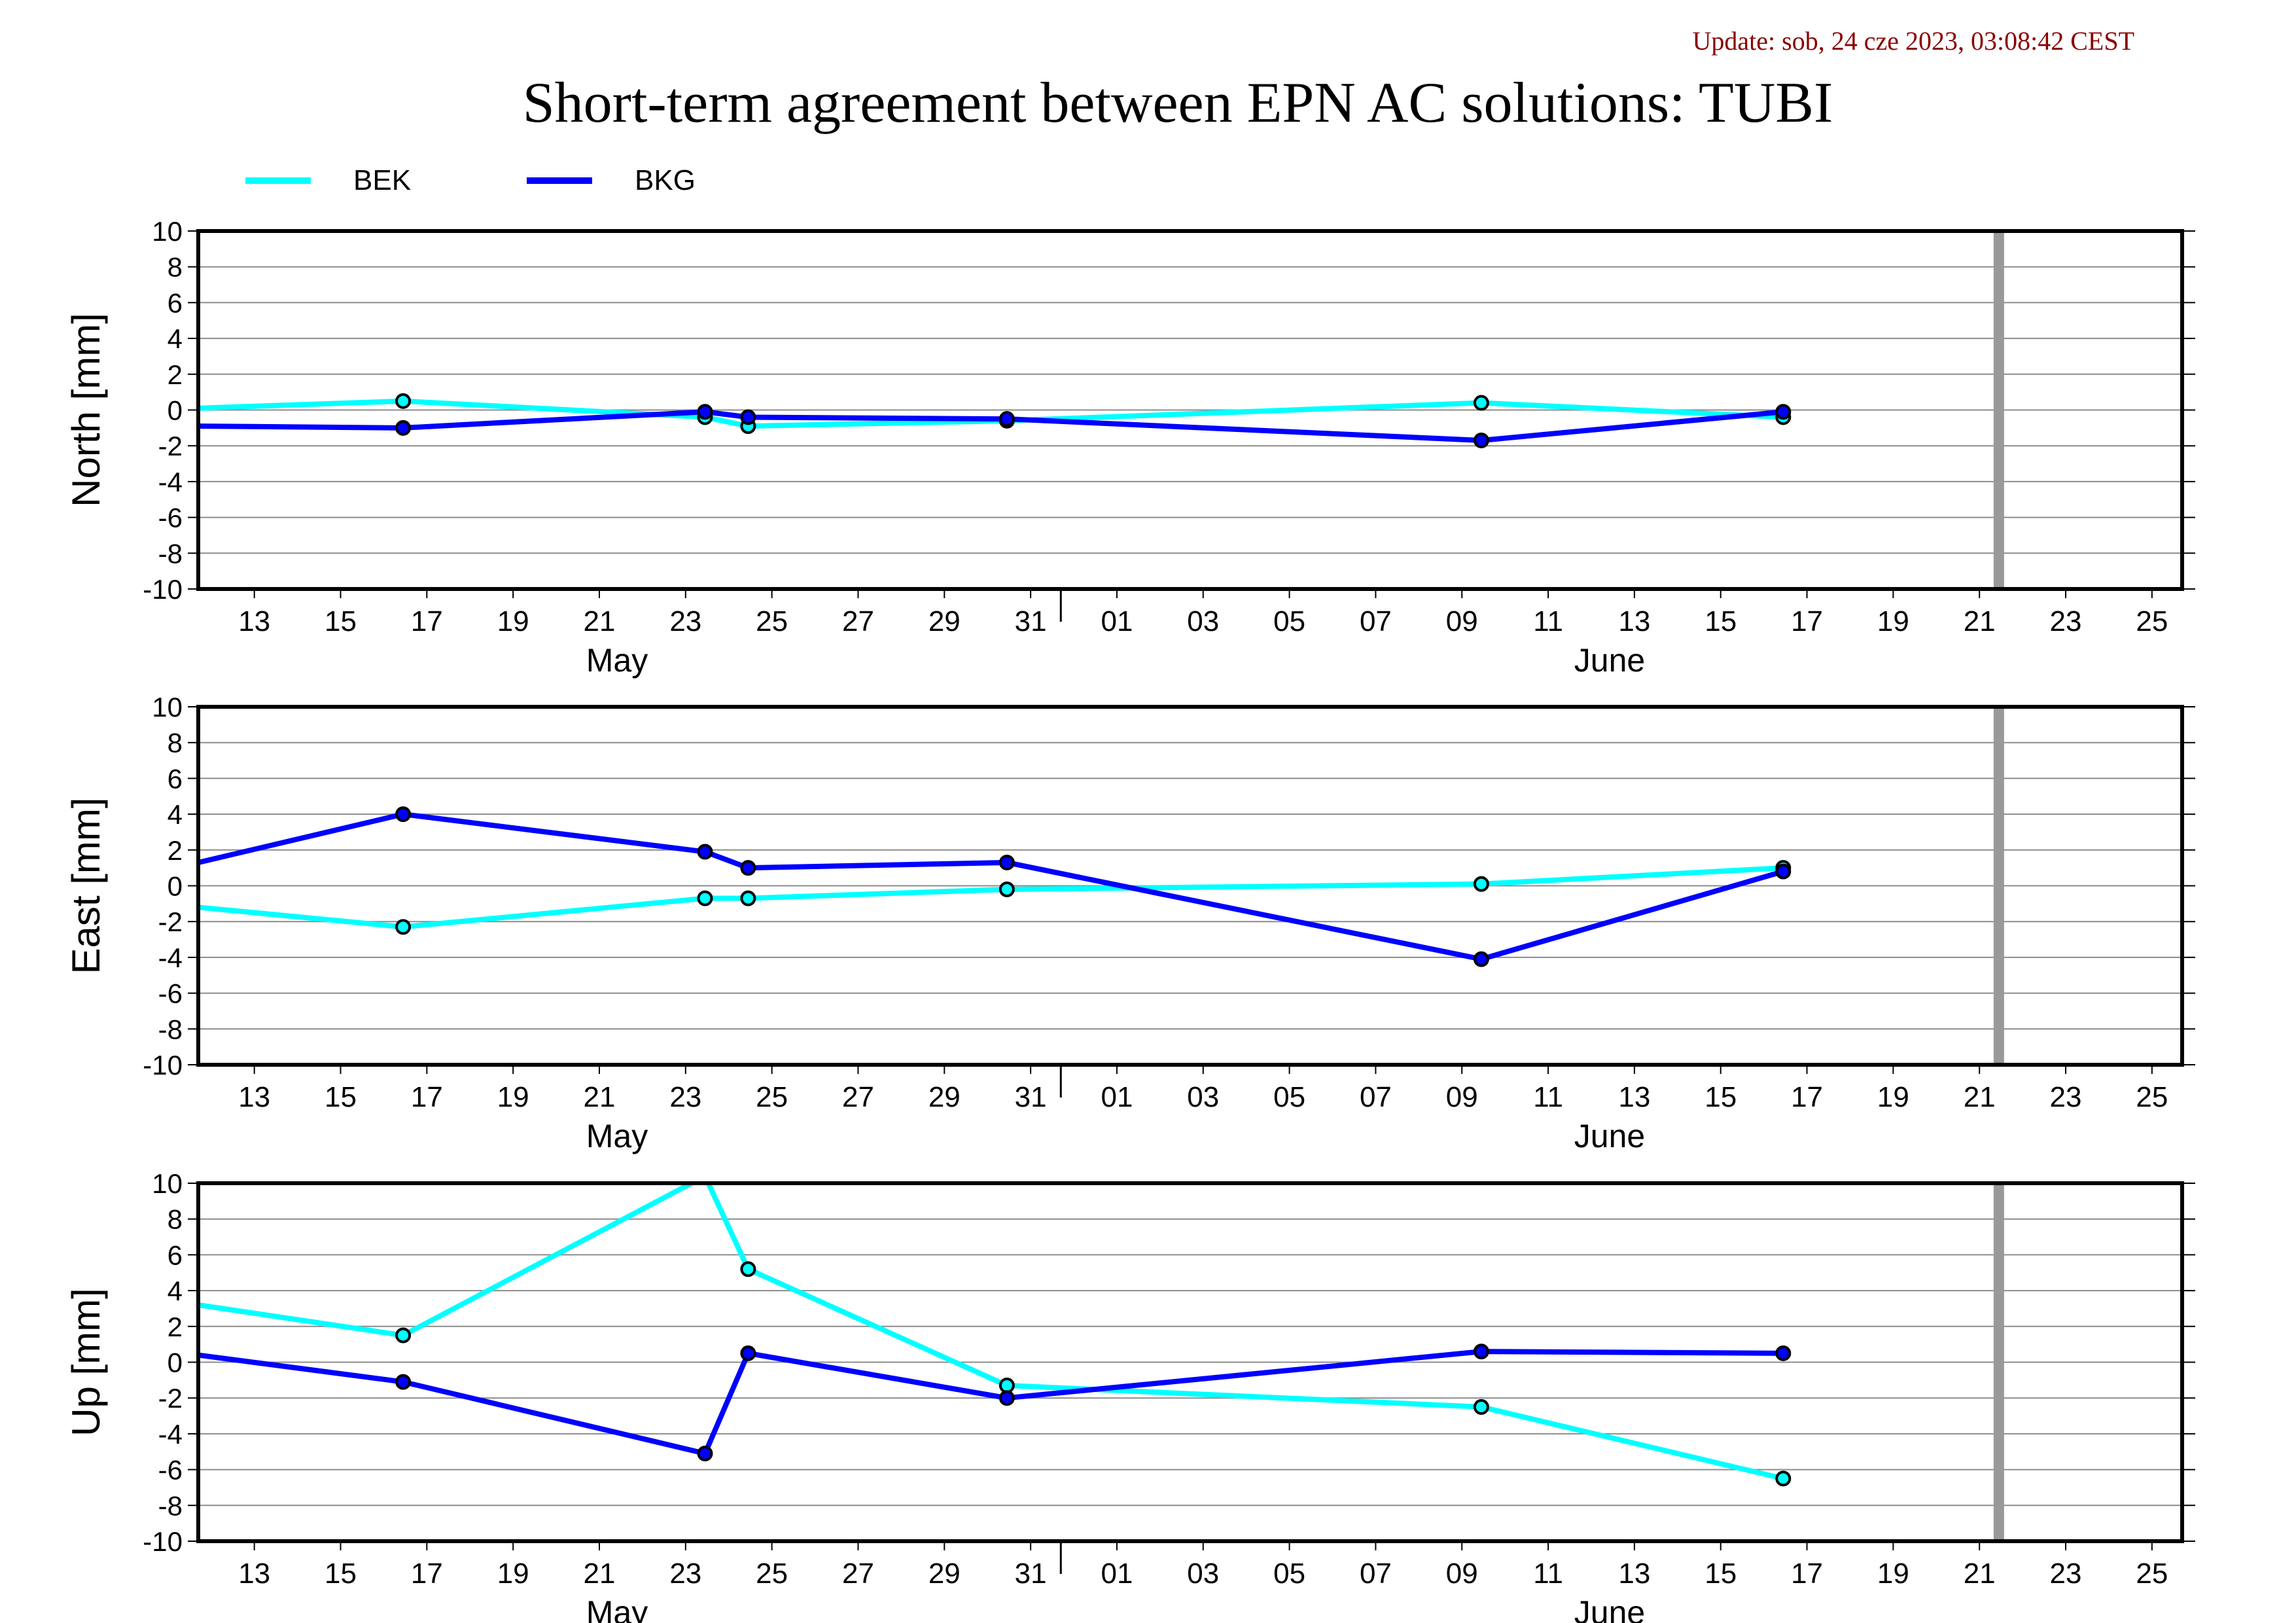 The height and width of the screenshot is (1623, 2296). What do you see at coordinates (86, 410) in the screenshot?
I see `y-axis-label: North [mm]` at bounding box center [86, 410].